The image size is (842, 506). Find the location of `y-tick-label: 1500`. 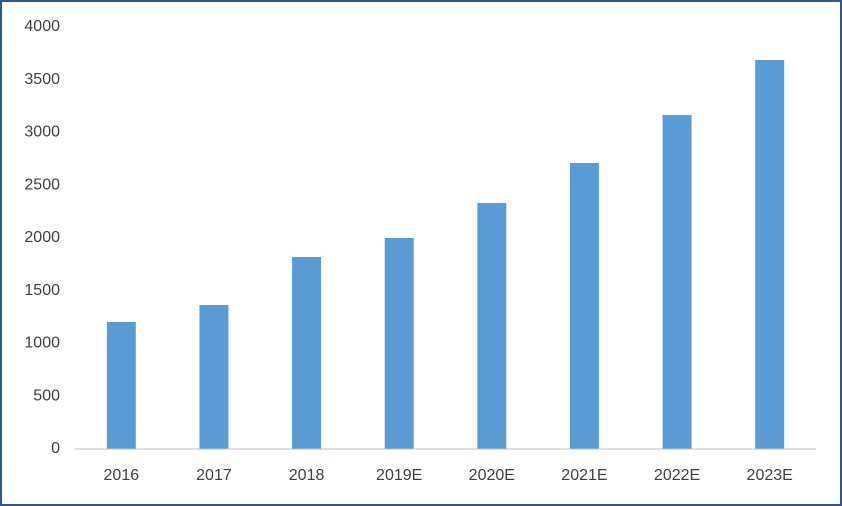

y-tick-label: 1500 is located at coordinates (42, 290).